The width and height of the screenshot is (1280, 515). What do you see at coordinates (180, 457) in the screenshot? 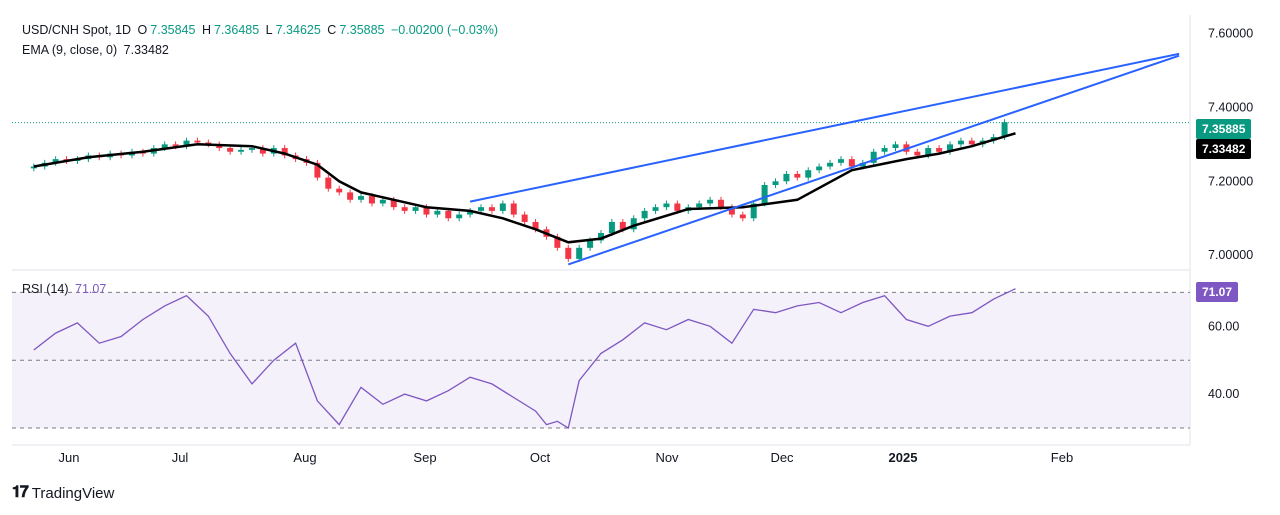
I see `time-tick-label: Jul` at bounding box center [180, 457].